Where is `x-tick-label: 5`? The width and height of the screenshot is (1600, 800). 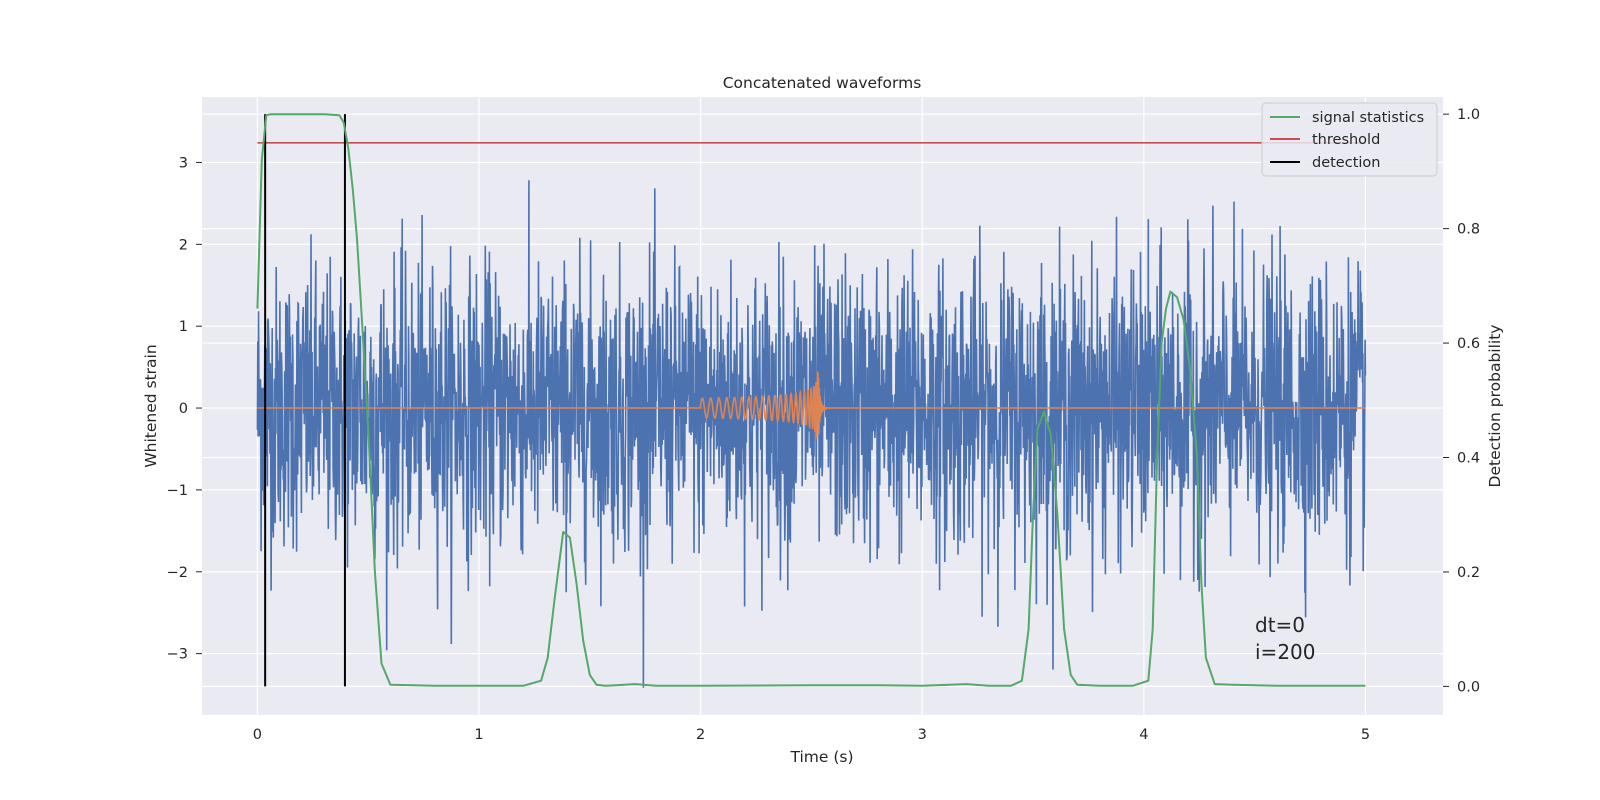
x-tick-label: 5 is located at coordinates (1365, 735).